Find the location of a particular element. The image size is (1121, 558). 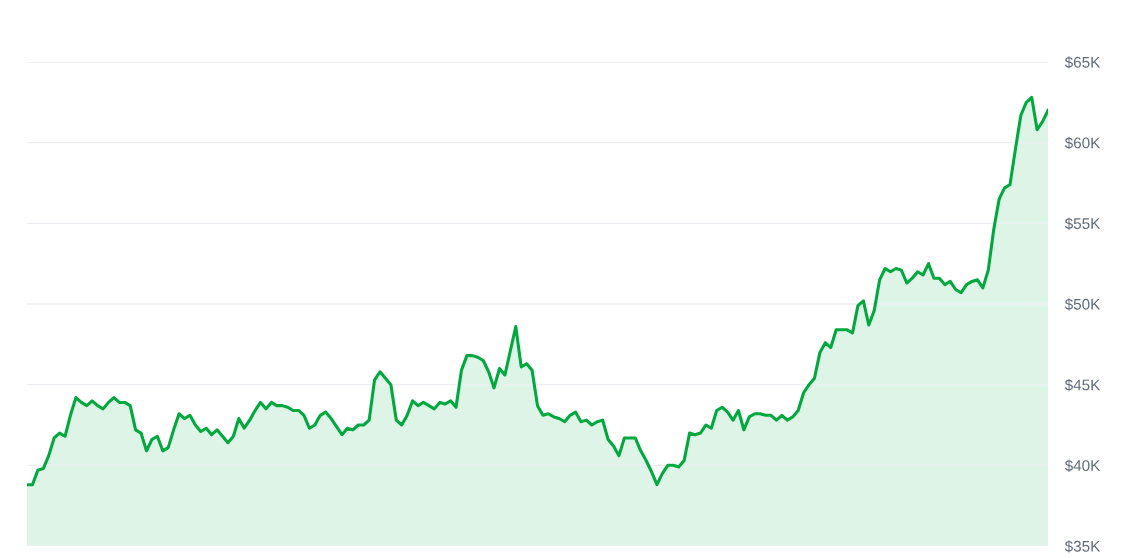

y-tick-label: $65K is located at coordinates (1082, 62).